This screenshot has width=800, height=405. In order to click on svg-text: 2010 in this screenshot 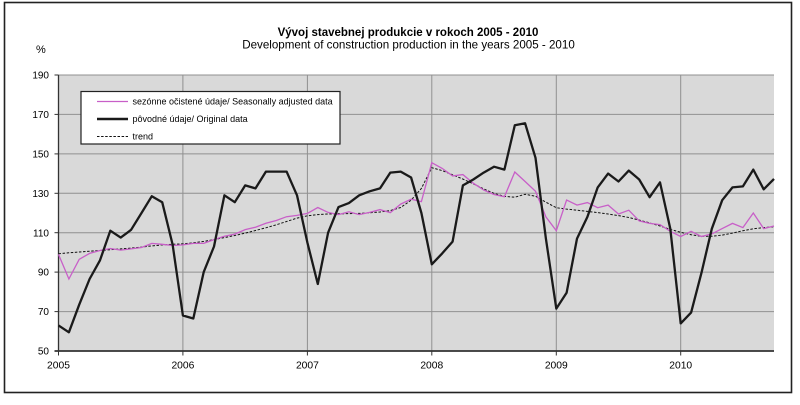, I will do `click(680, 366)`.